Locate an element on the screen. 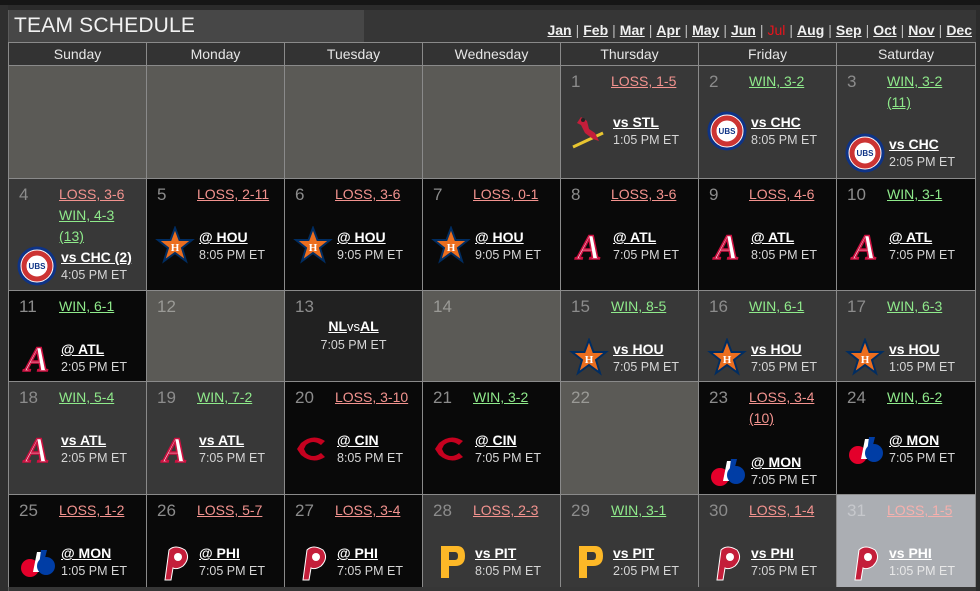 The width and height of the screenshot is (980, 591). day-cell-27: 27 LOSS, 3-4 @ PHI 7:05 PM ET is located at coordinates (354, 541).